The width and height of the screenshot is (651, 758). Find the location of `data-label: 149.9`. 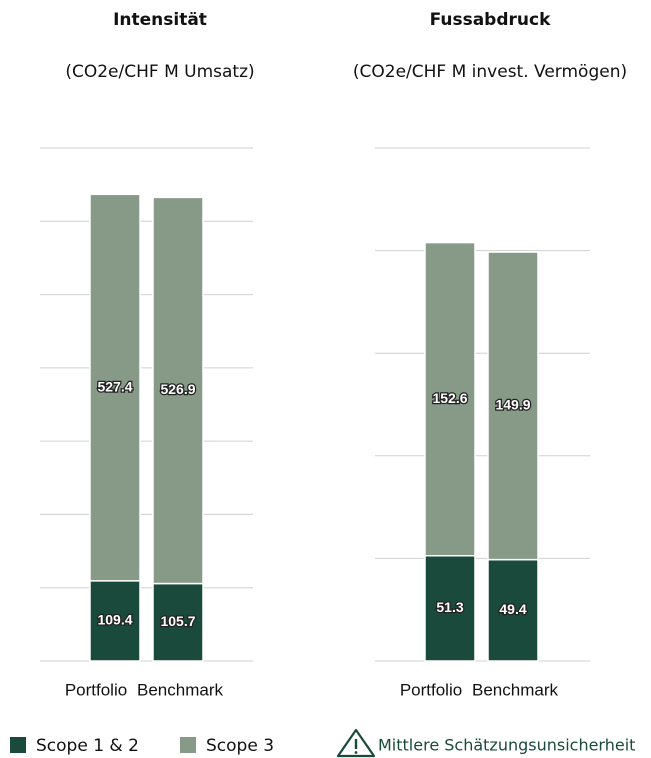

data-label: 149.9 is located at coordinates (512, 405).